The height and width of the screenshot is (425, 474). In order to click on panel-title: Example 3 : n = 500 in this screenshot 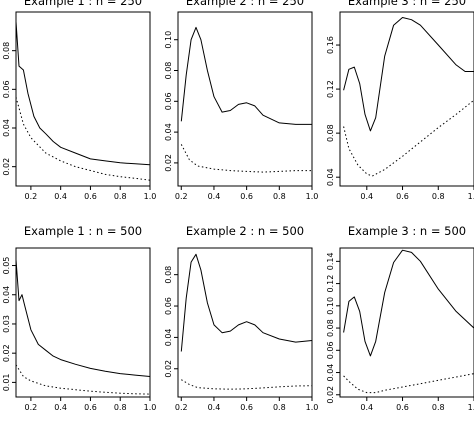, I will do `click(407, 231)`.